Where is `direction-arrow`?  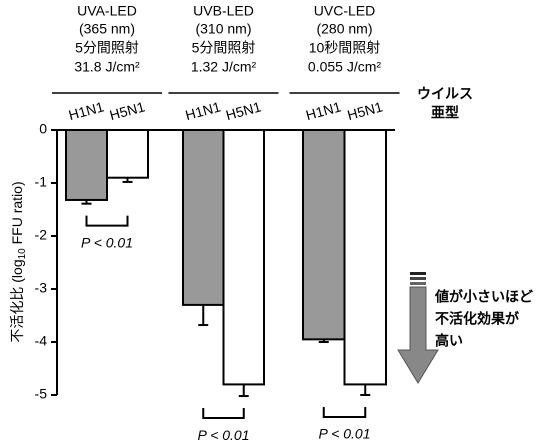
direction-arrow is located at coordinates (418, 328).